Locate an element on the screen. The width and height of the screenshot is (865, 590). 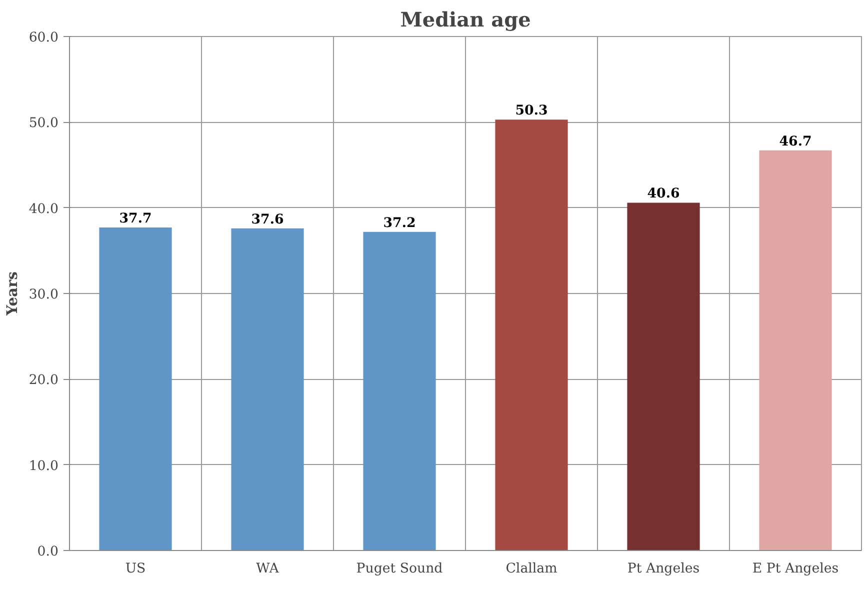
y-tick-label: 10.0 is located at coordinates (43, 466).